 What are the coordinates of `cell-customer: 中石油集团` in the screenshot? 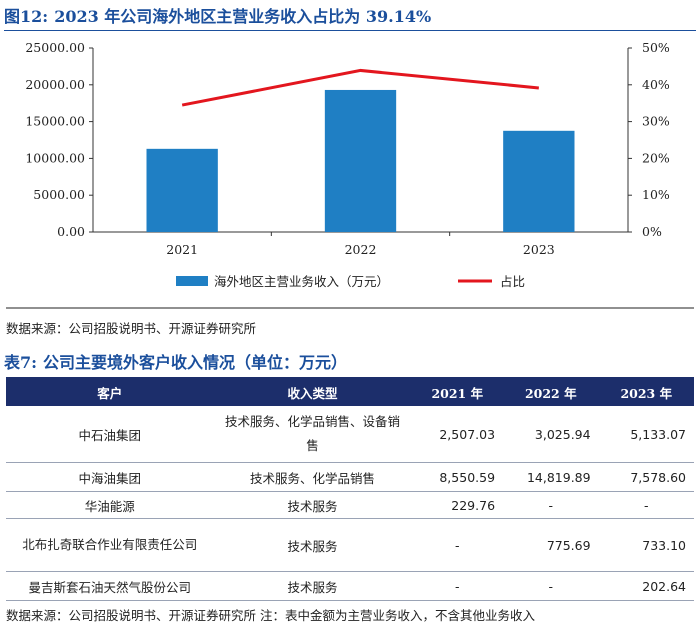 It's located at (110, 434).